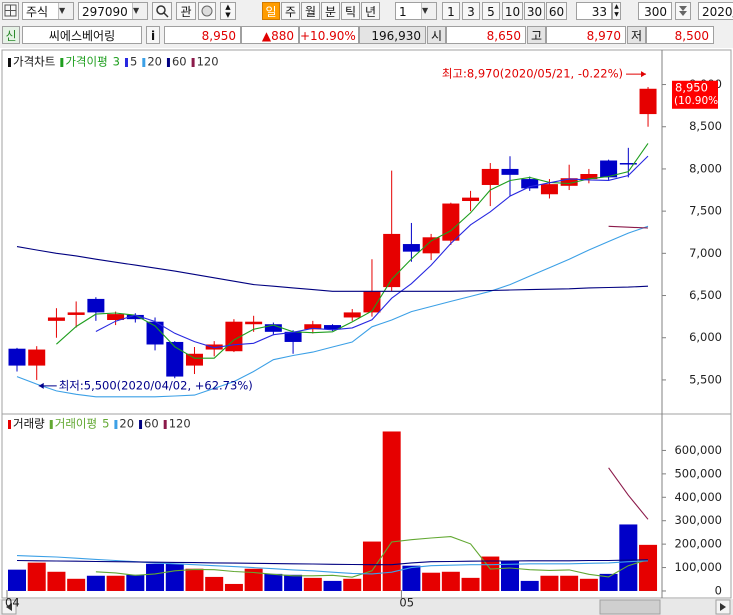  I want to click on period-button: 주, so click(290, 11).